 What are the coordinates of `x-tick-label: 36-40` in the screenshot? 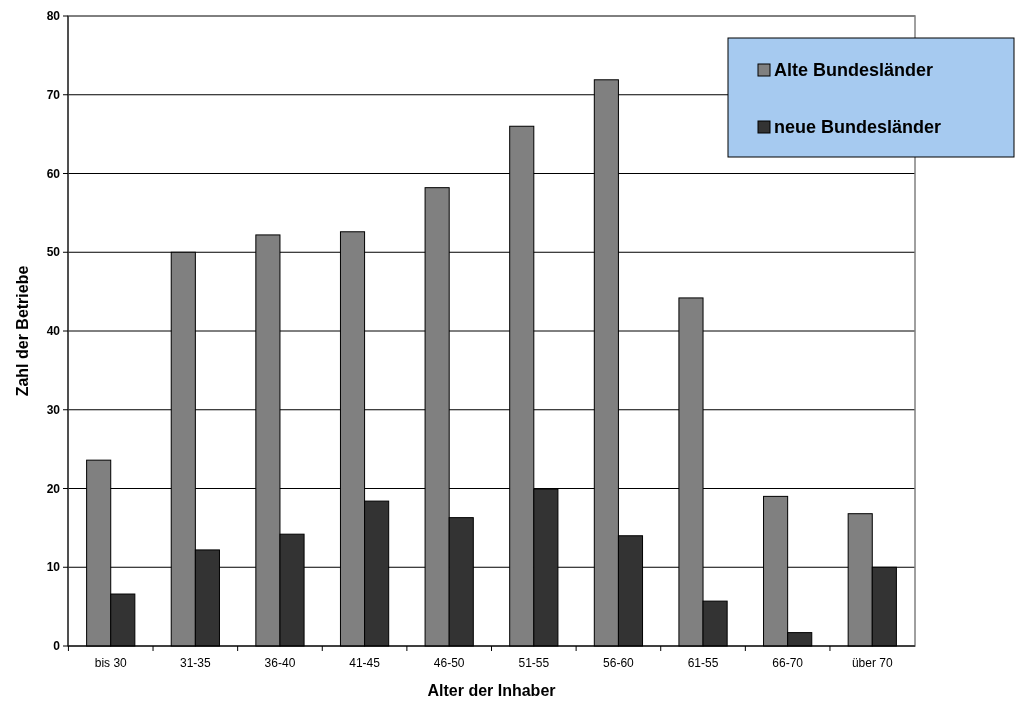 It's located at (280, 663).